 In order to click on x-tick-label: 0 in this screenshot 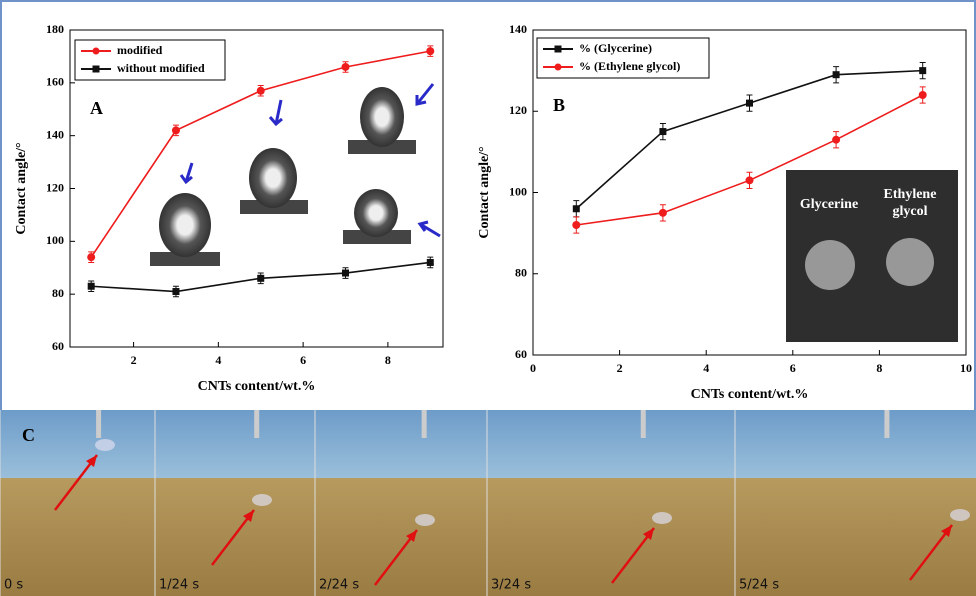, I will do `click(533, 368)`.